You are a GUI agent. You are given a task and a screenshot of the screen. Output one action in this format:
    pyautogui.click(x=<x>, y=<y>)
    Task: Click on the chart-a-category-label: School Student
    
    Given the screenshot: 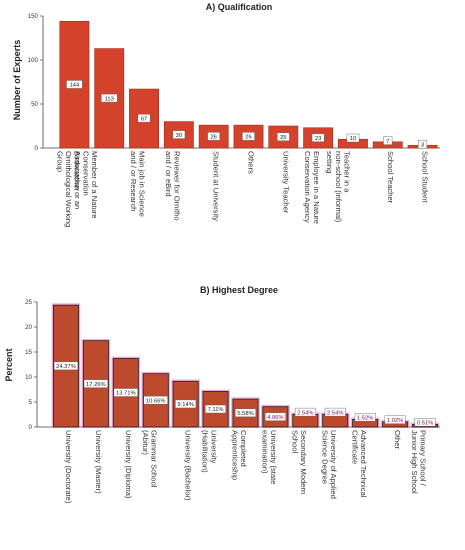 What is the action you would take?
    pyautogui.click(x=425, y=177)
    